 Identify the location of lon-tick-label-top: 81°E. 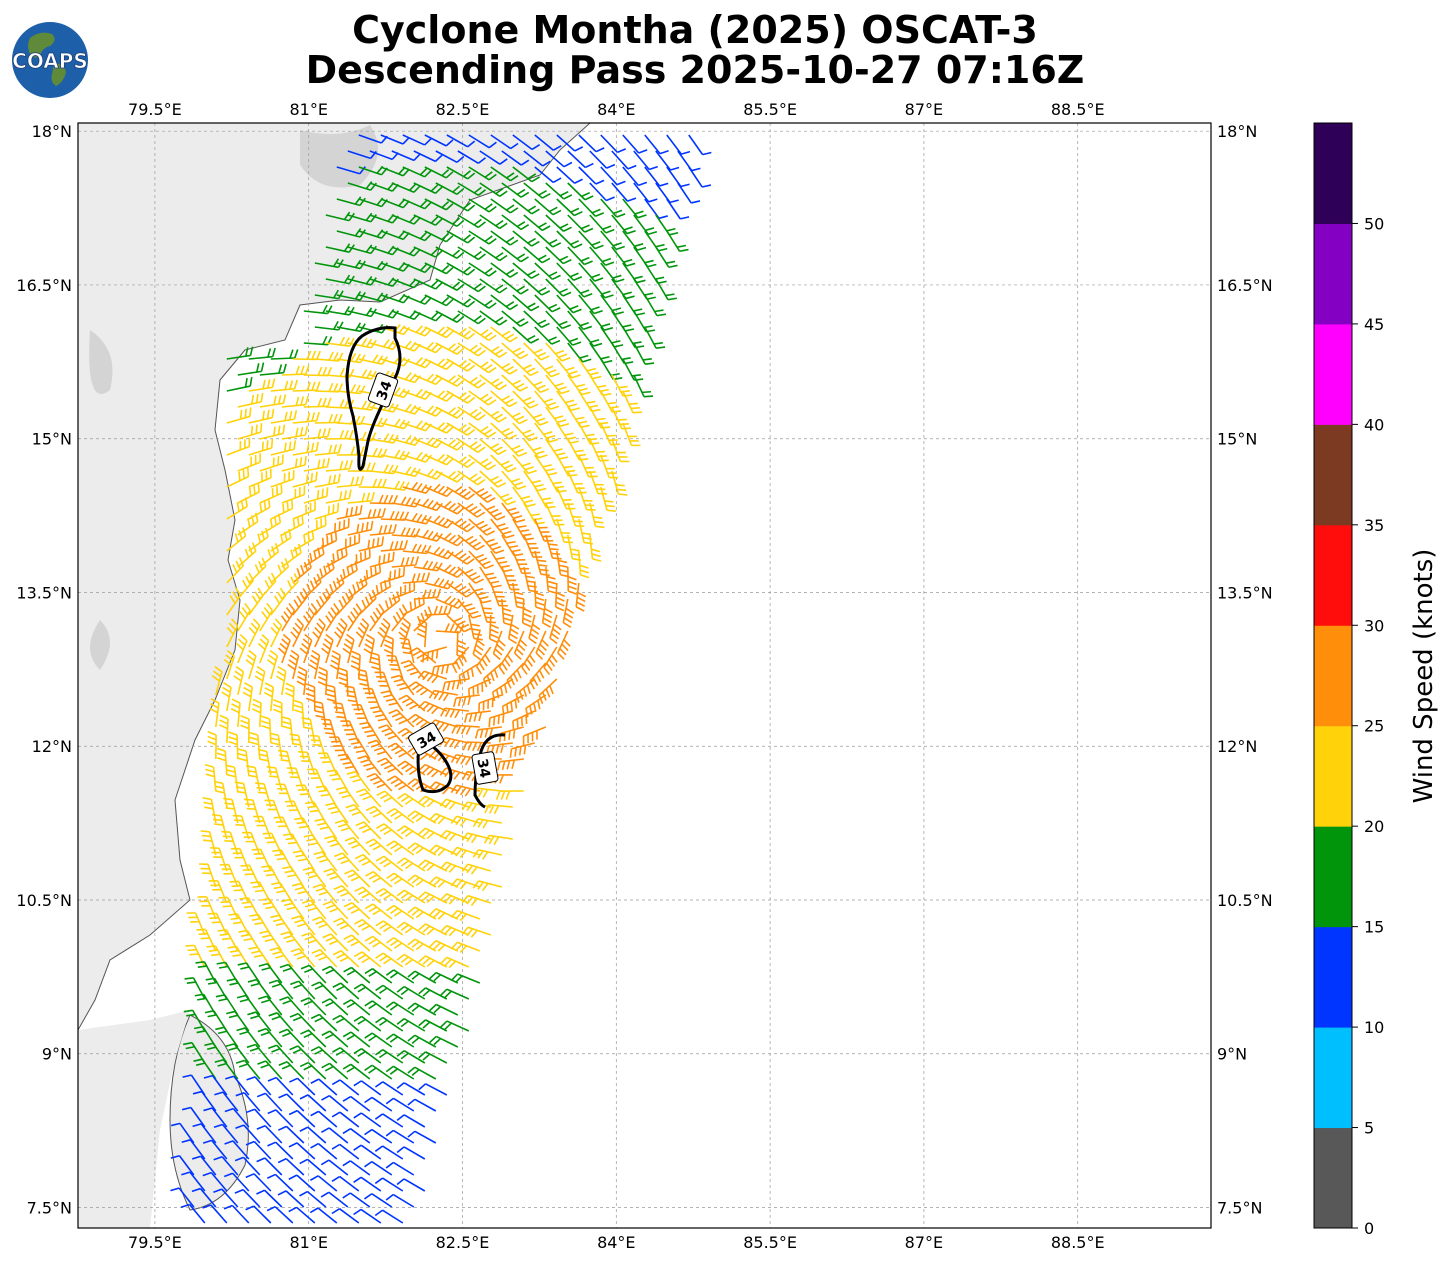
(308, 109).